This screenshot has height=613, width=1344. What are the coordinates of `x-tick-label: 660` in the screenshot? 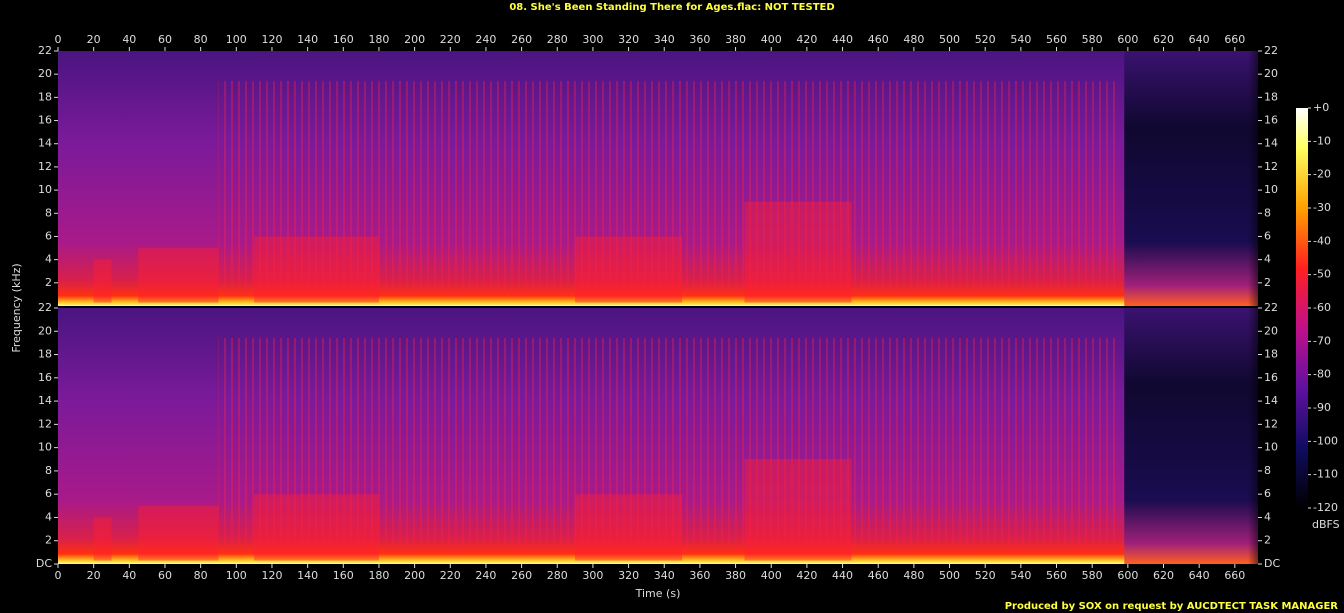 It's located at (1234, 575).